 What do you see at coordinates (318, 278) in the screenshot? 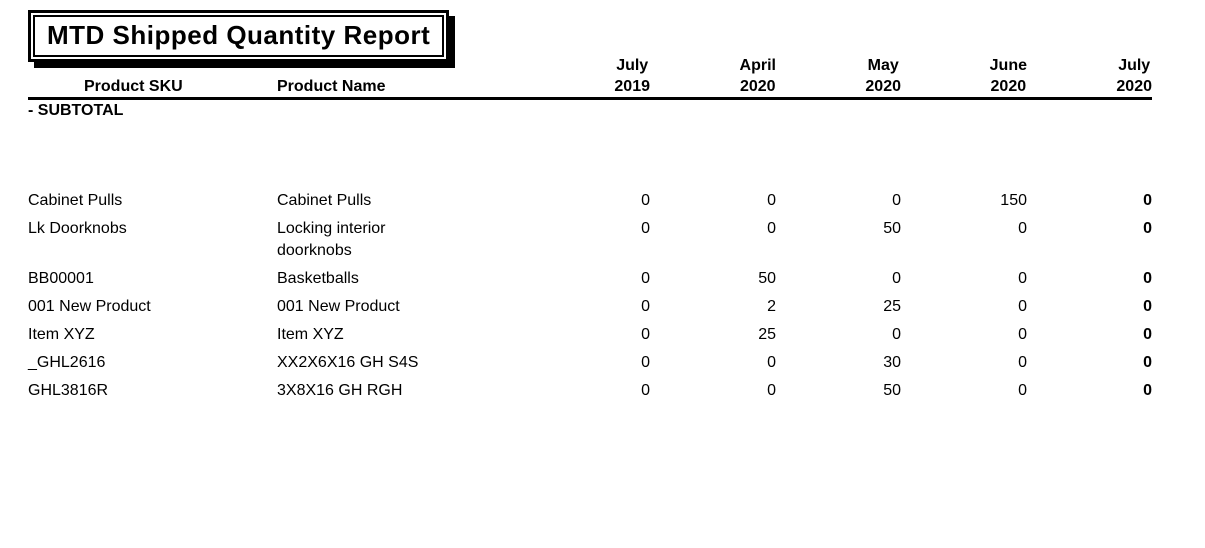
I see `product-name-text: Basketballs` at bounding box center [318, 278].